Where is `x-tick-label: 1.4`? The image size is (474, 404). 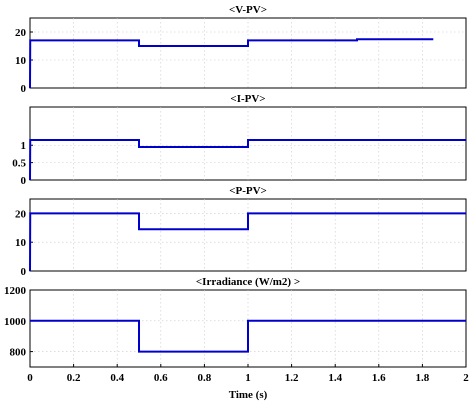 x-tick-label: 1.4 is located at coordinates (335, 378).